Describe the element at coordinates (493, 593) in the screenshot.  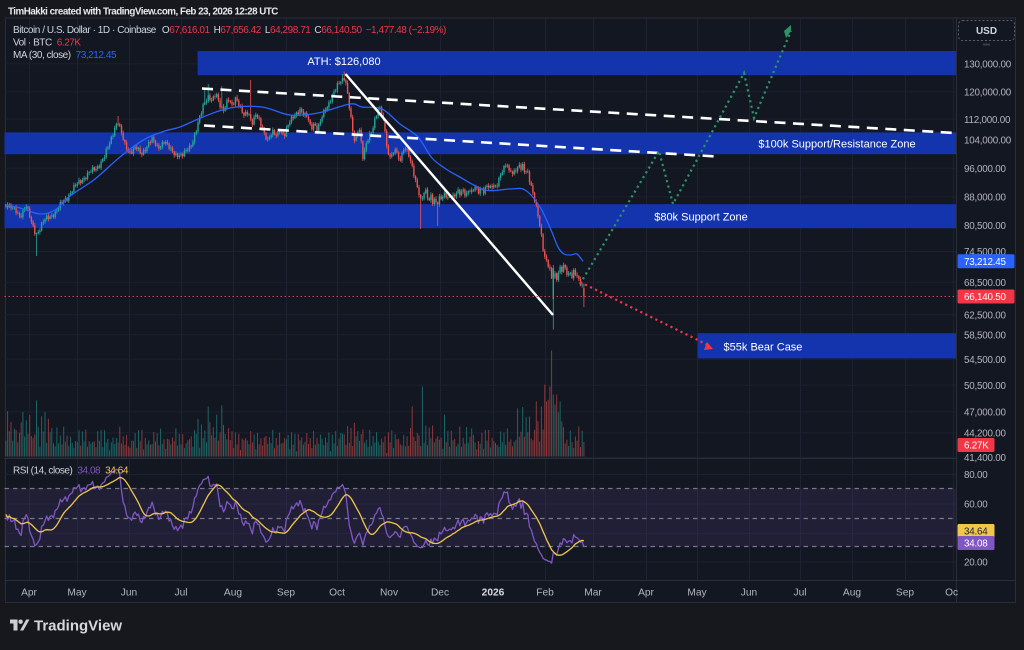
I see `svg-text: 2026` at that location.